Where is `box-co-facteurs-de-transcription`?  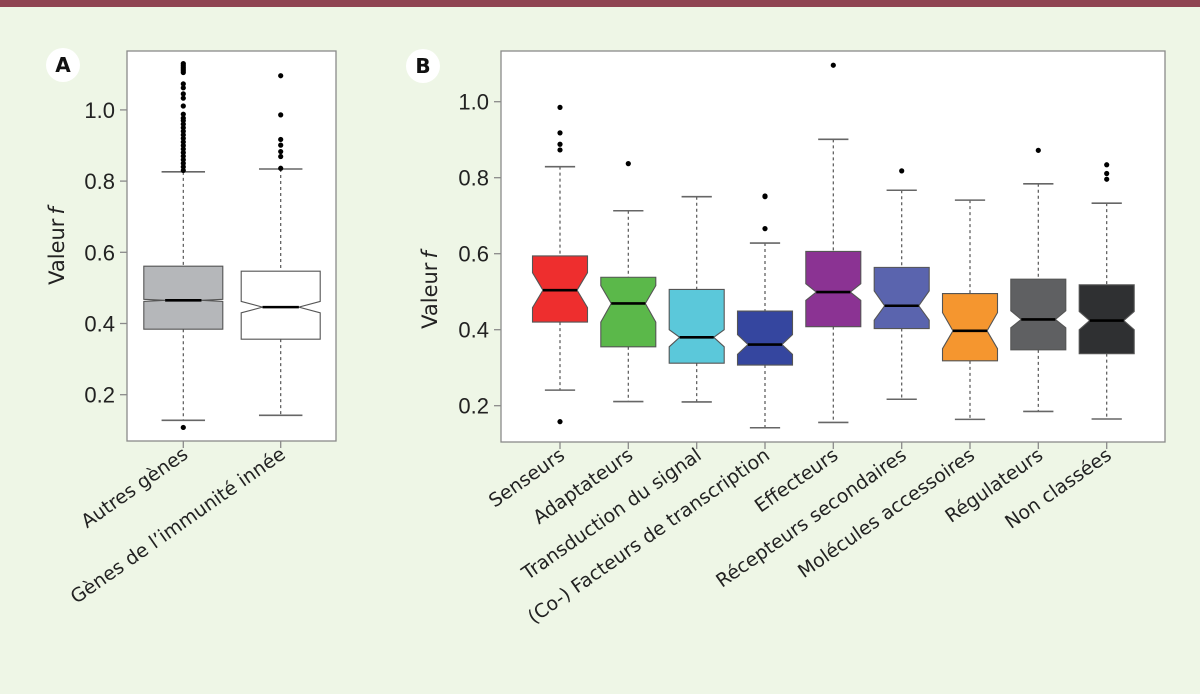 box-co-facteurs-de-transcription is located at coordinates (765, 311).